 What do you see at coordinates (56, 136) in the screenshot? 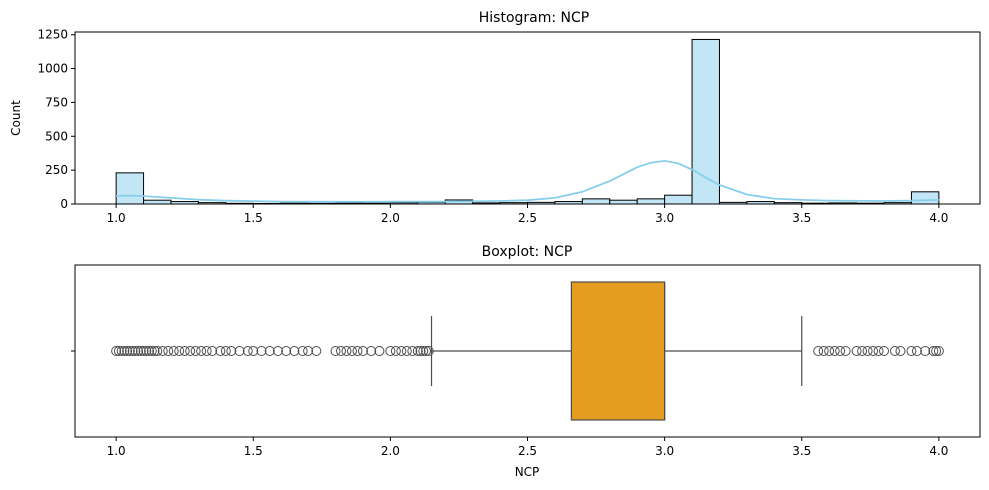
I see `y-tick-label: 500` at bounding box center [56, 136].